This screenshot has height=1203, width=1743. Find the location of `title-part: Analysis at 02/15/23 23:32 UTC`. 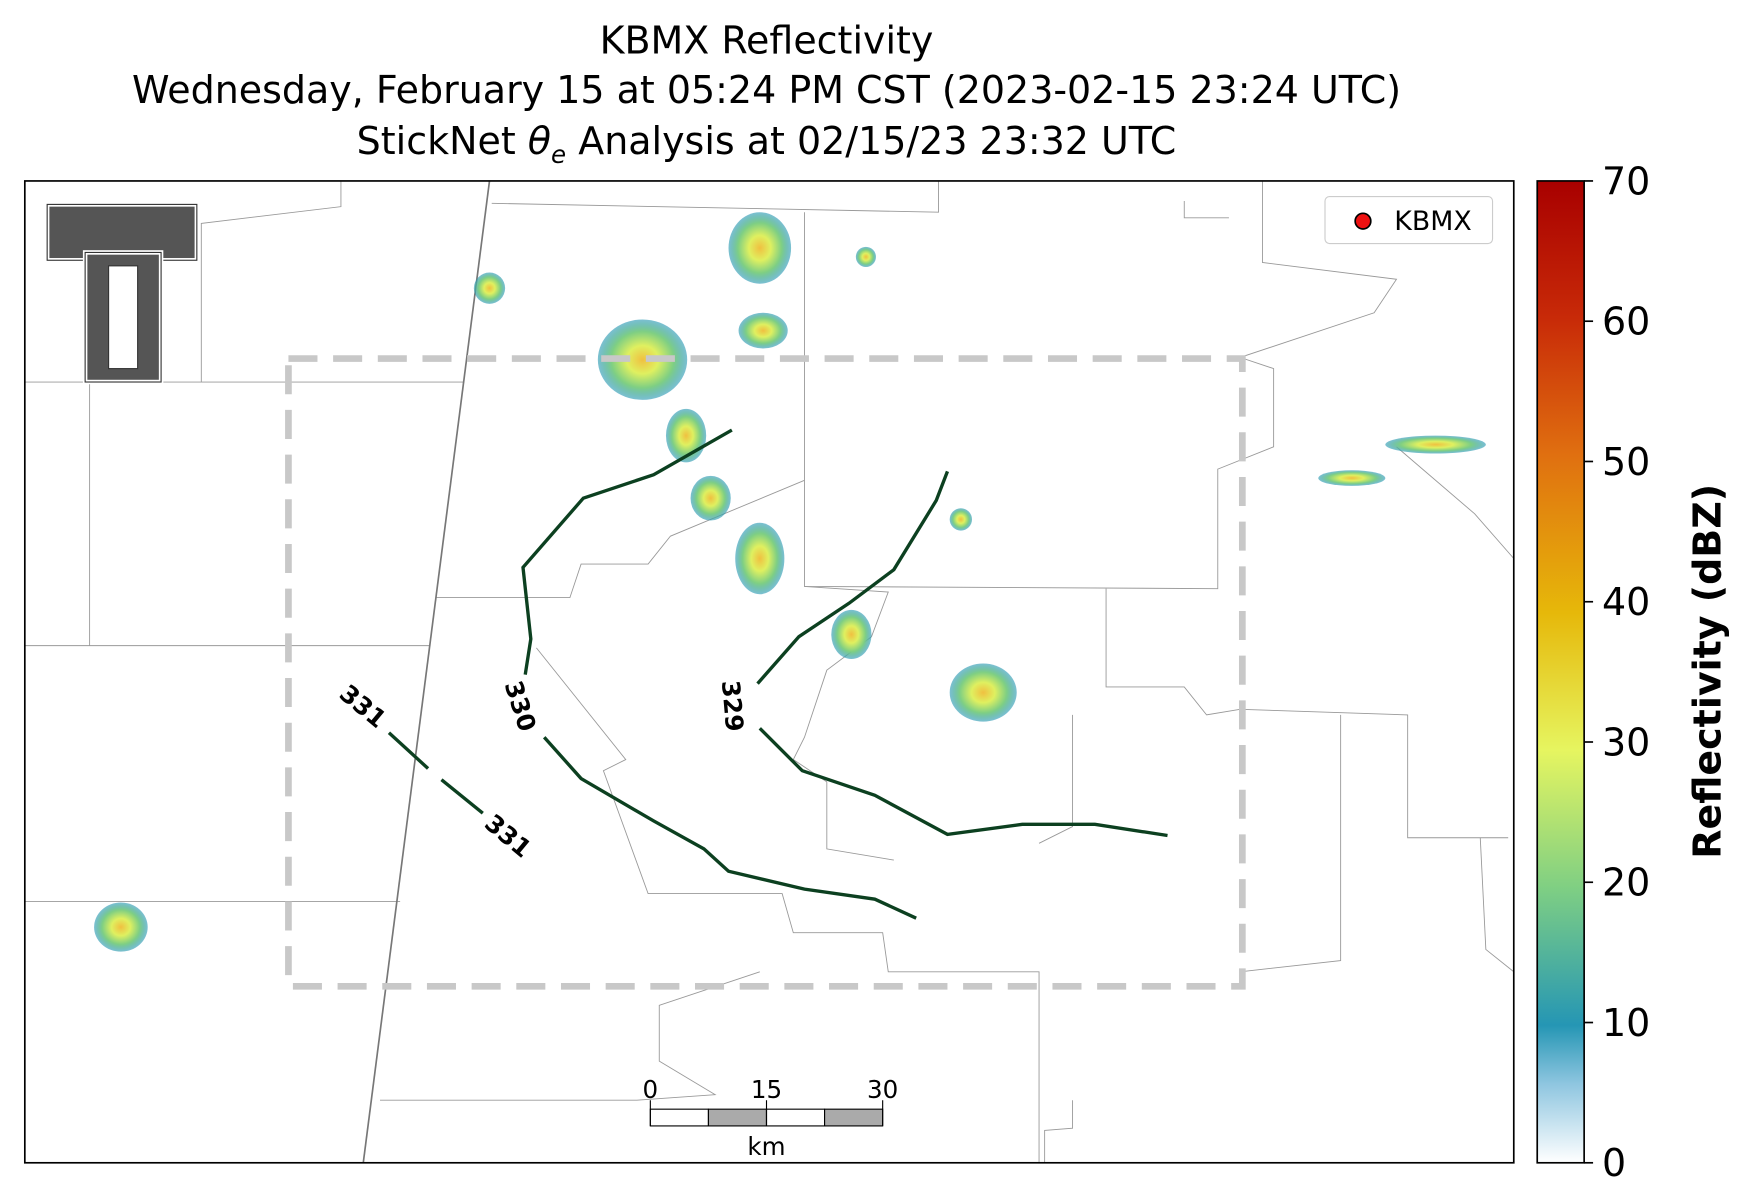

title-part: Analysis at 02/15/23 23:32 UTC is located at coordinates (871, 141).